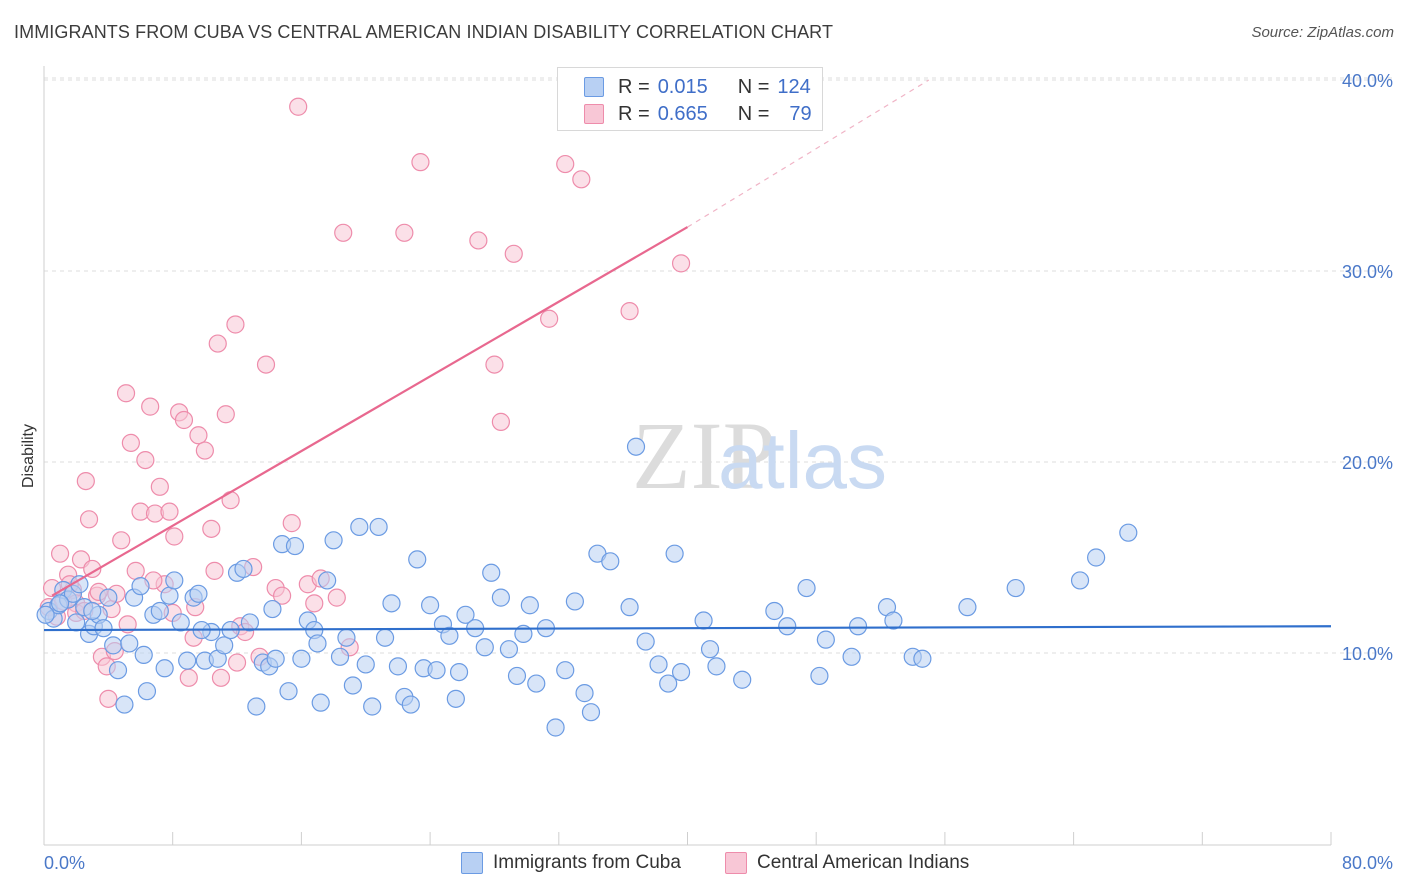 This screenshot has height=892, width=1406. Describe the element at coordinates (594, 87) in the screenshot. I see `legend-swatch-blue` at that location.